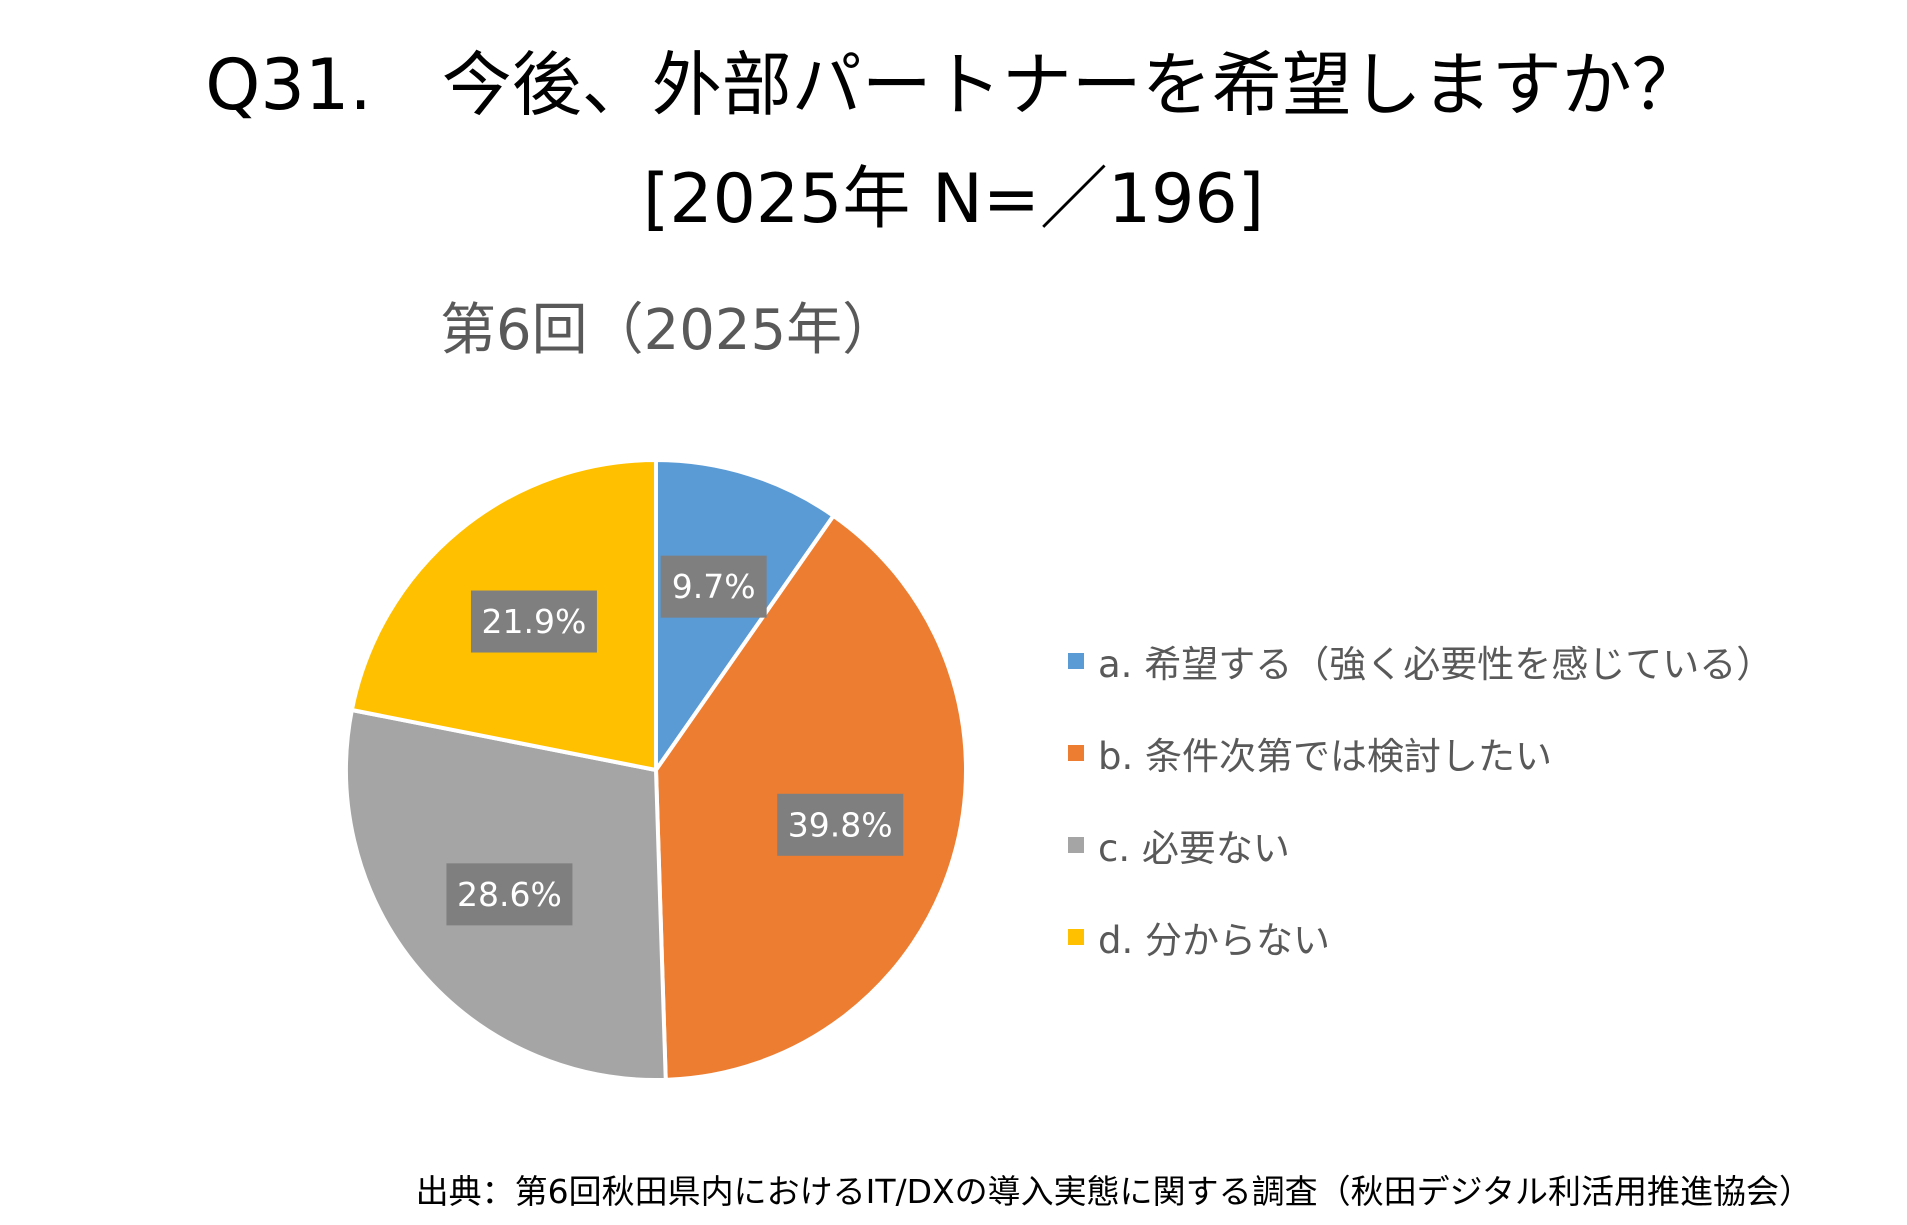 The width and height of the screenshot is (1907, 1225). I want to click on legend-swatch-d, so click(1076, 937).